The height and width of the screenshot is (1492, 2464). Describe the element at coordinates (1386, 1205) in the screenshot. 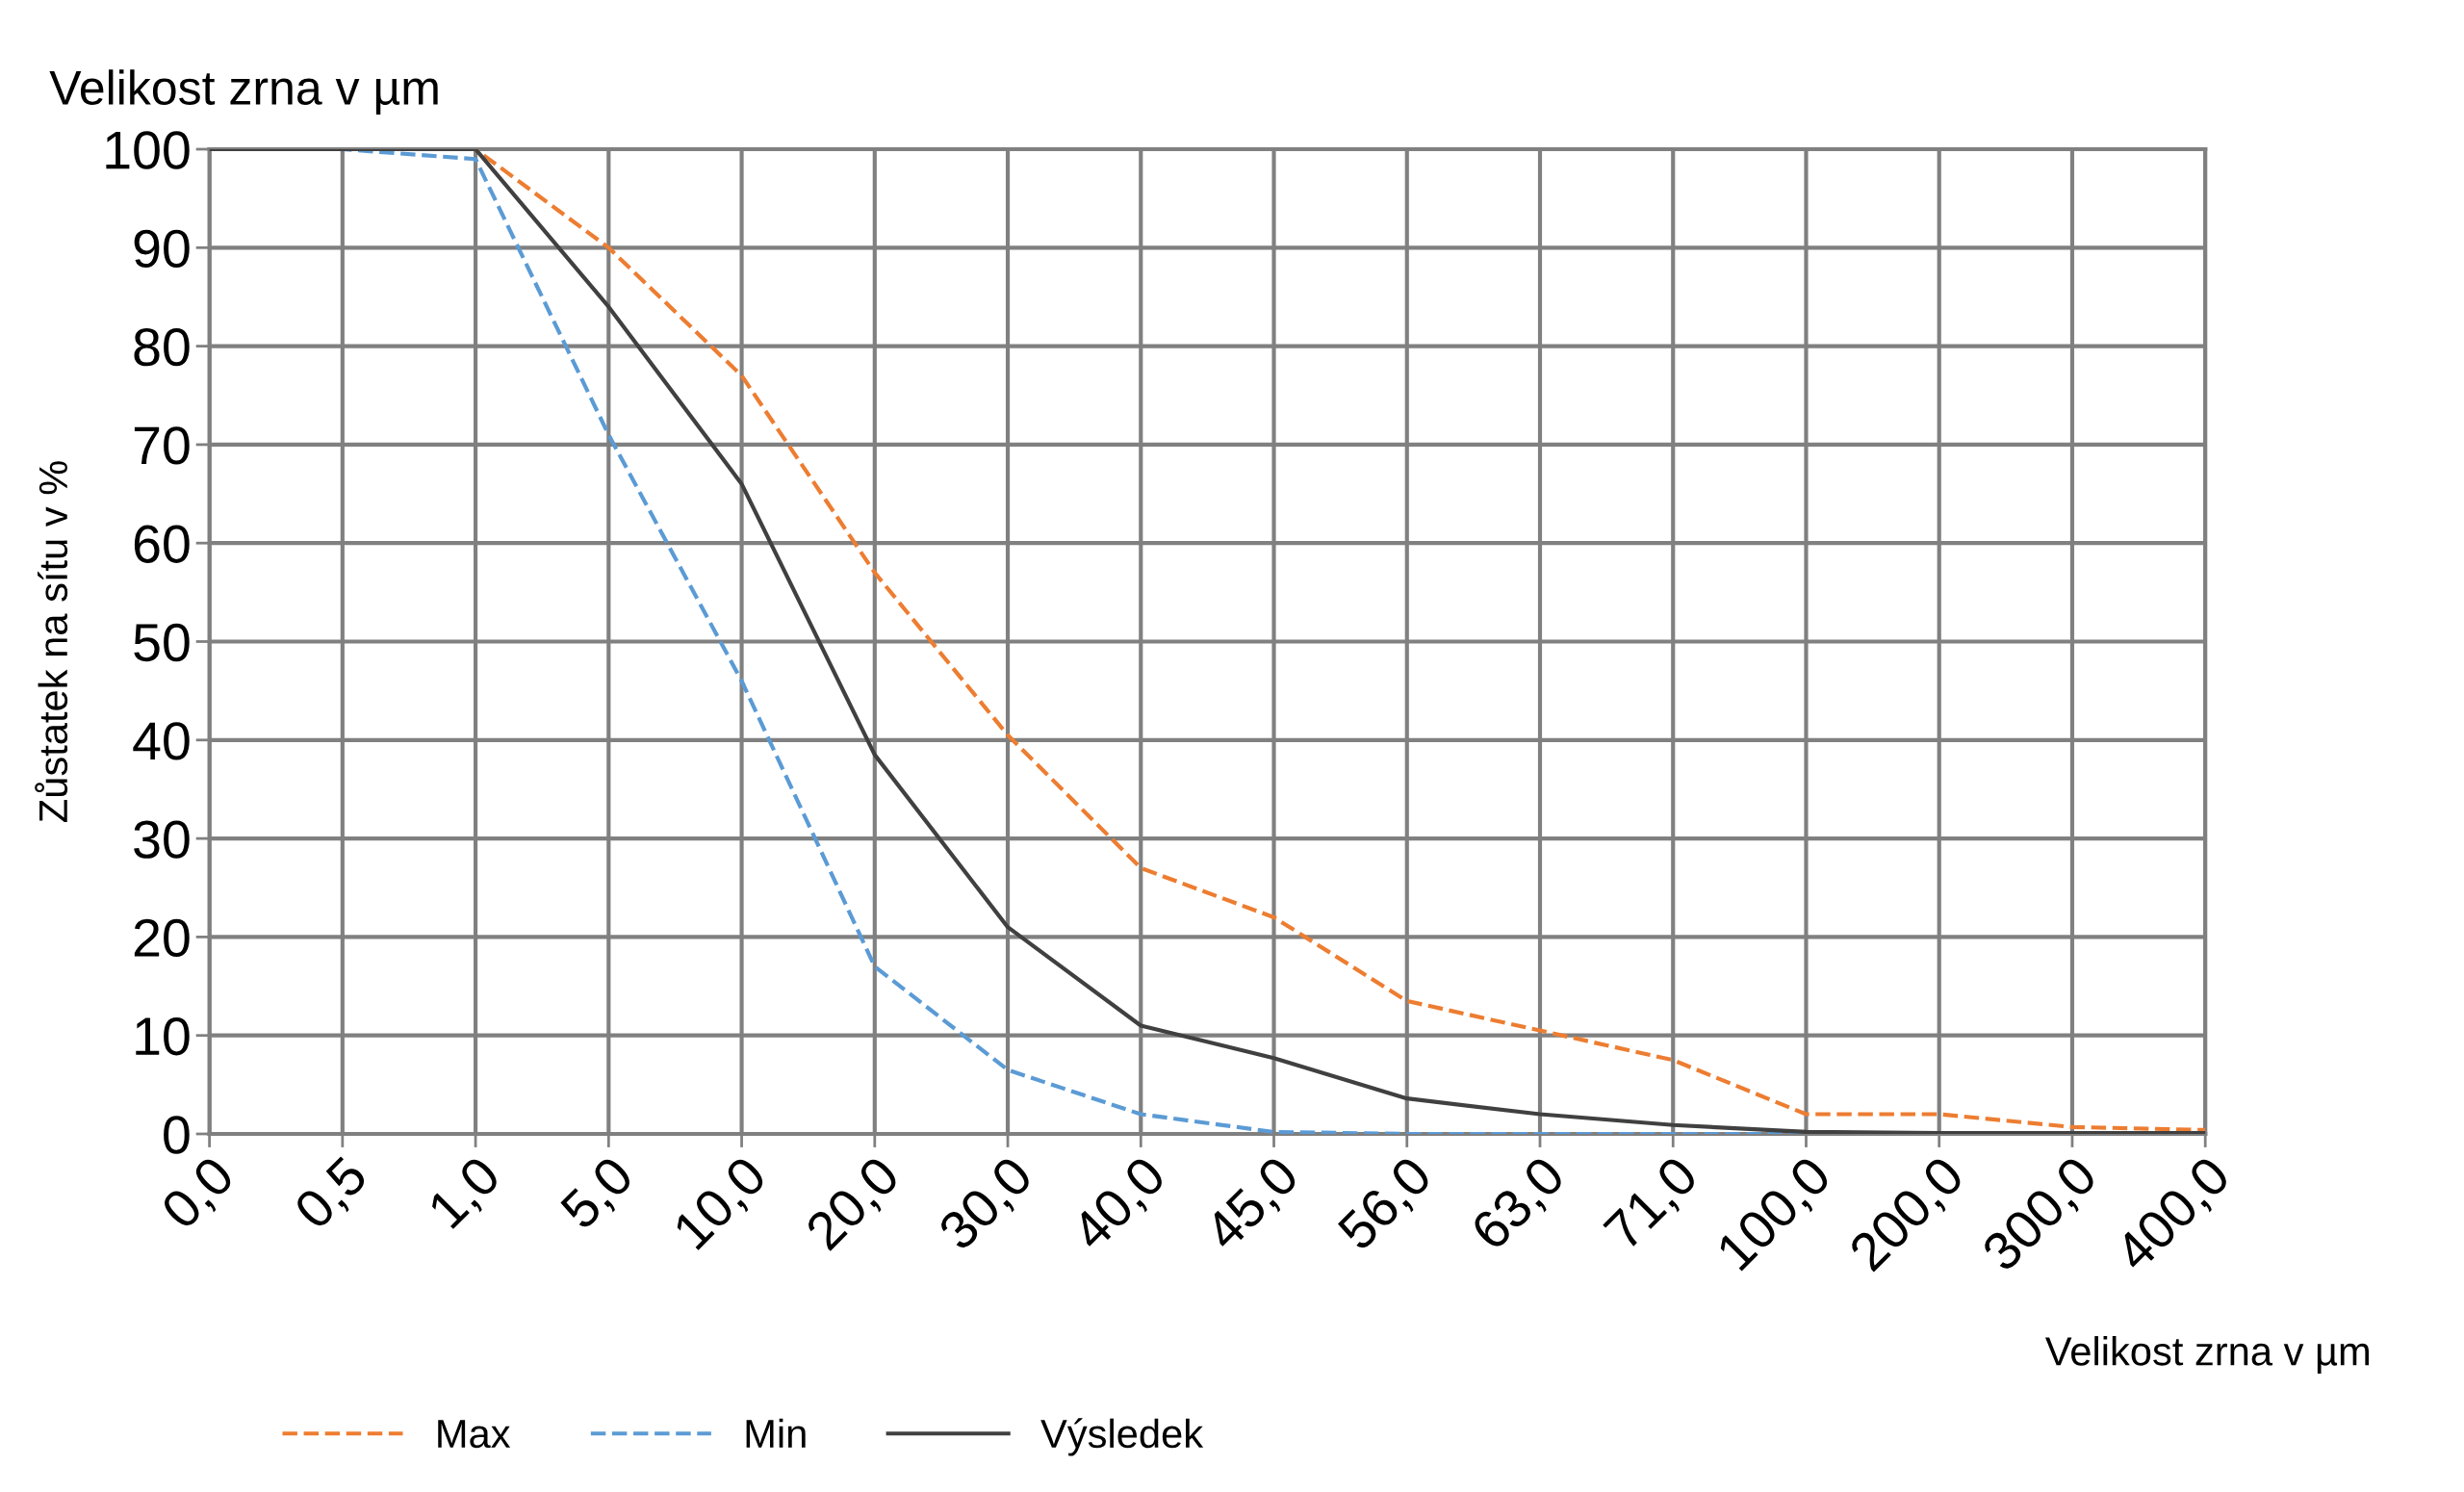

I see `x-tick-label: 56,0` at that location.